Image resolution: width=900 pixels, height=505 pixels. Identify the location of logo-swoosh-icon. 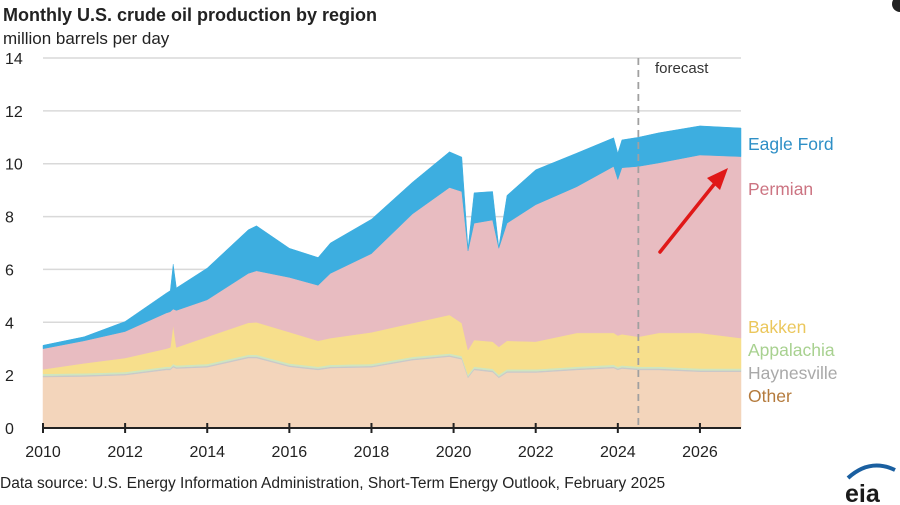
(871, 471).